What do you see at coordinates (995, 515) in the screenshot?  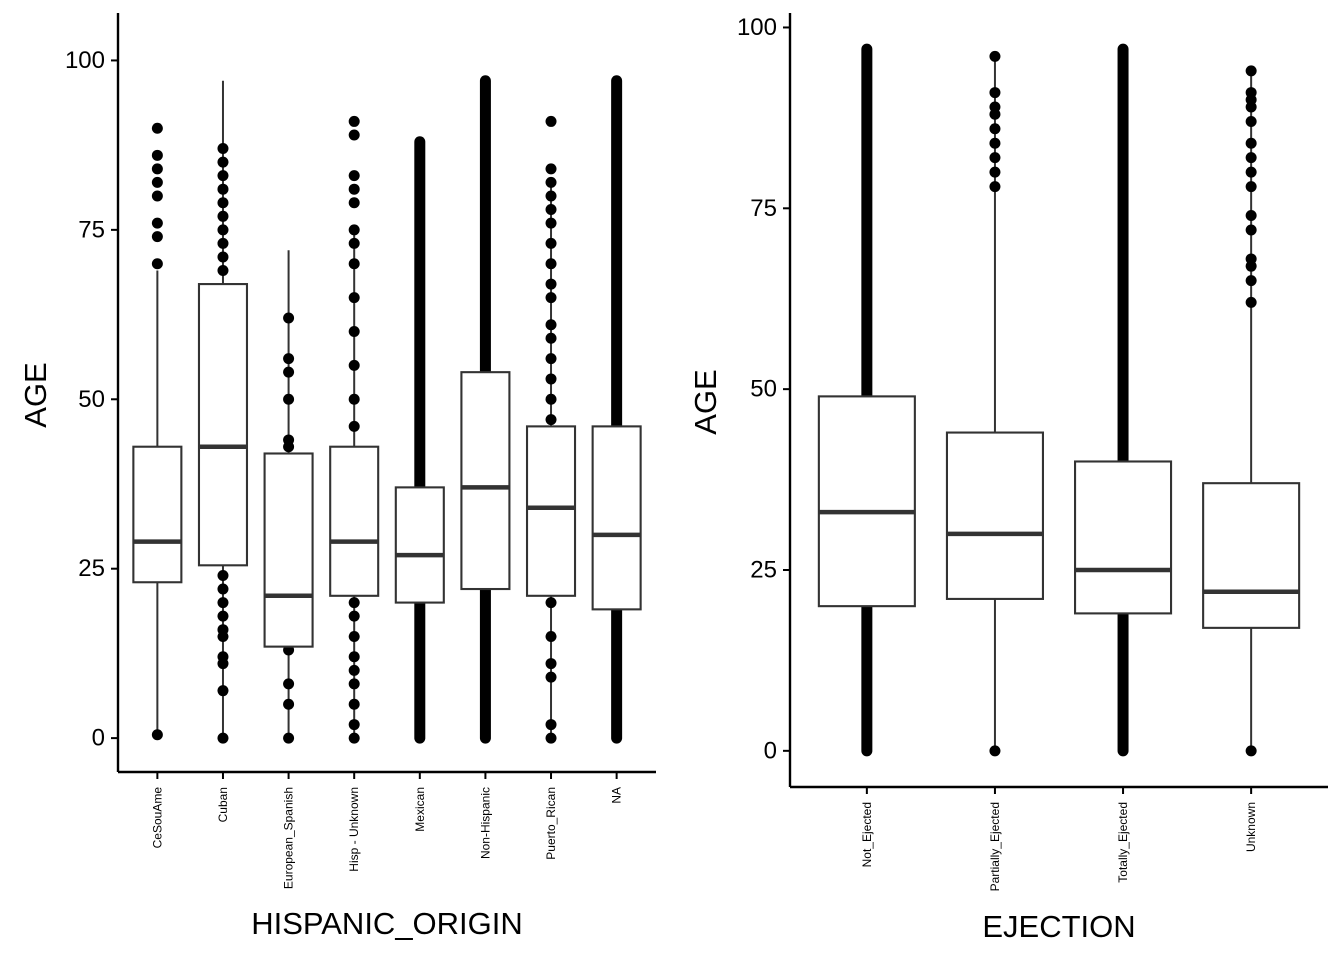 I see `box-partially-ejected` at bounding box center [995, 515].